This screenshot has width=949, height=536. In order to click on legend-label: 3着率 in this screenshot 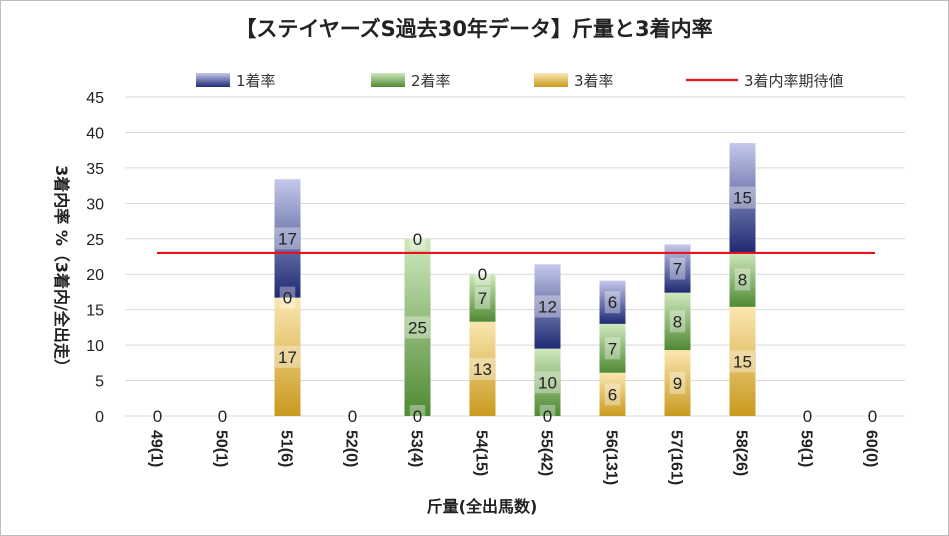, I will do `click(594, 81)`.